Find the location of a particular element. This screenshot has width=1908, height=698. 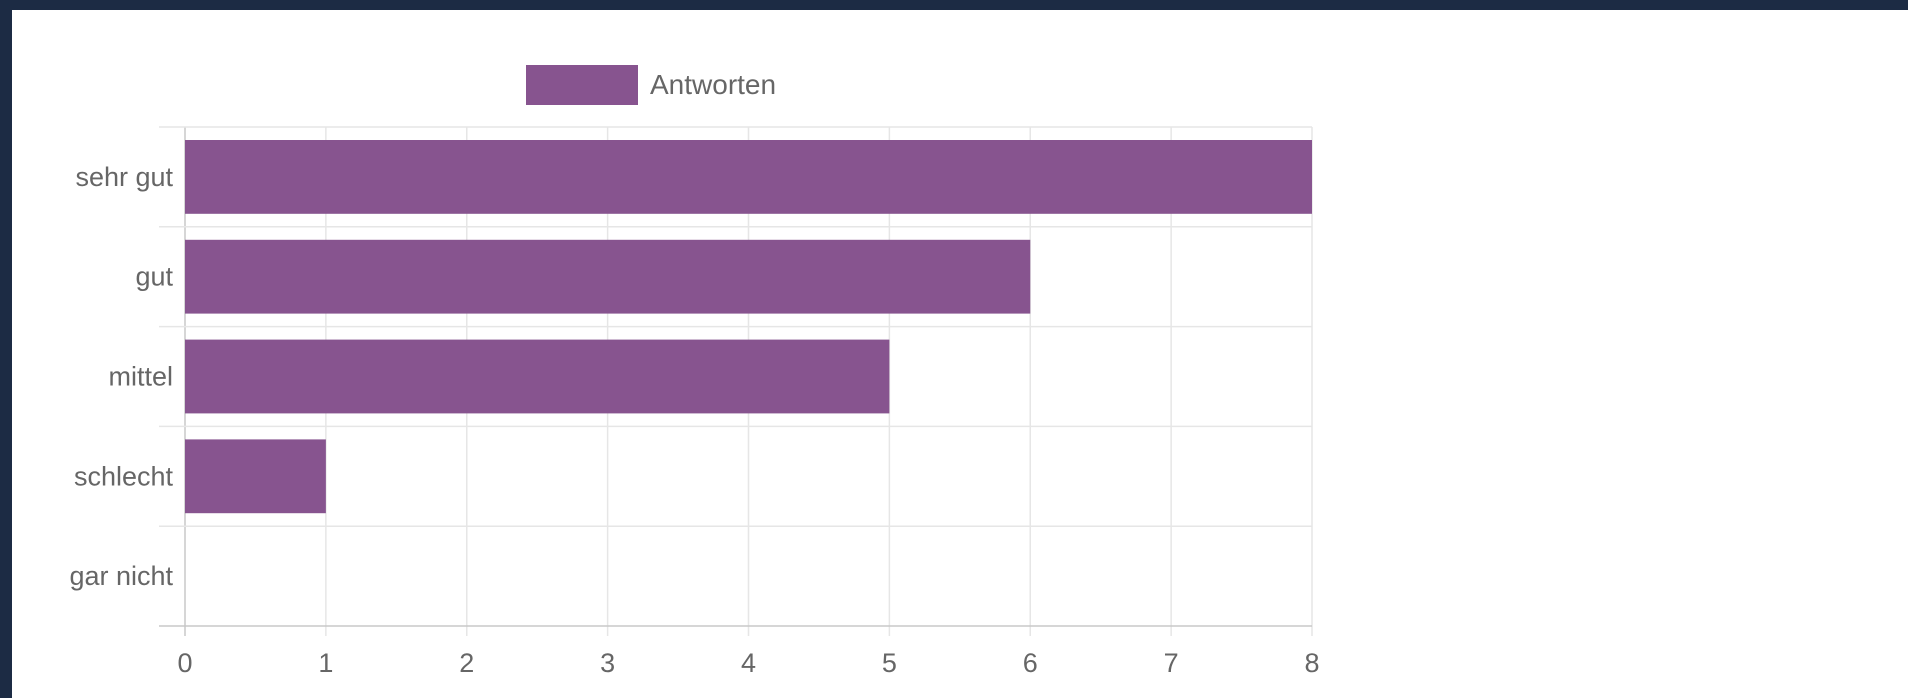

x-tick-label: 6 is located at coordinates (1030, 663).